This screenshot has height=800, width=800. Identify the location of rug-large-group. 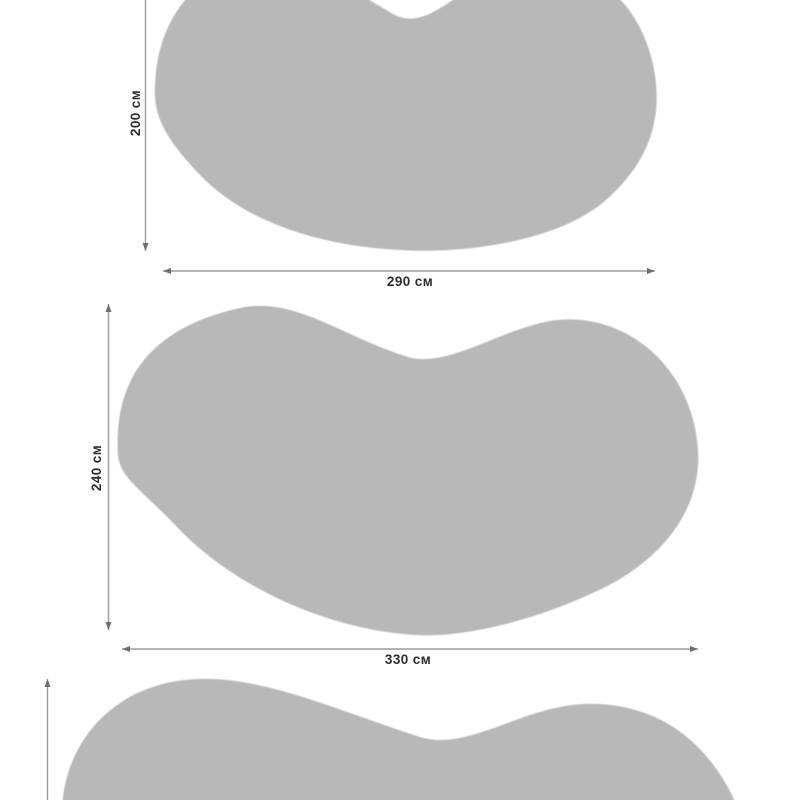
(389, 739).